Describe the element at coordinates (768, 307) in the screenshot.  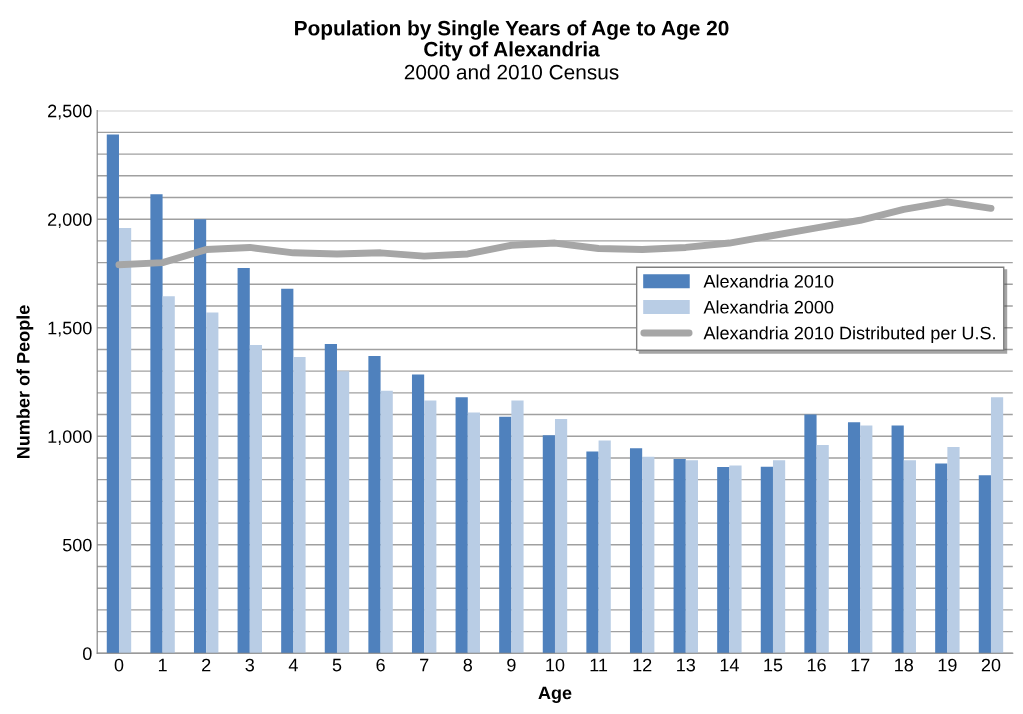
I see `legend-label: Alexandria 2000` at that location.